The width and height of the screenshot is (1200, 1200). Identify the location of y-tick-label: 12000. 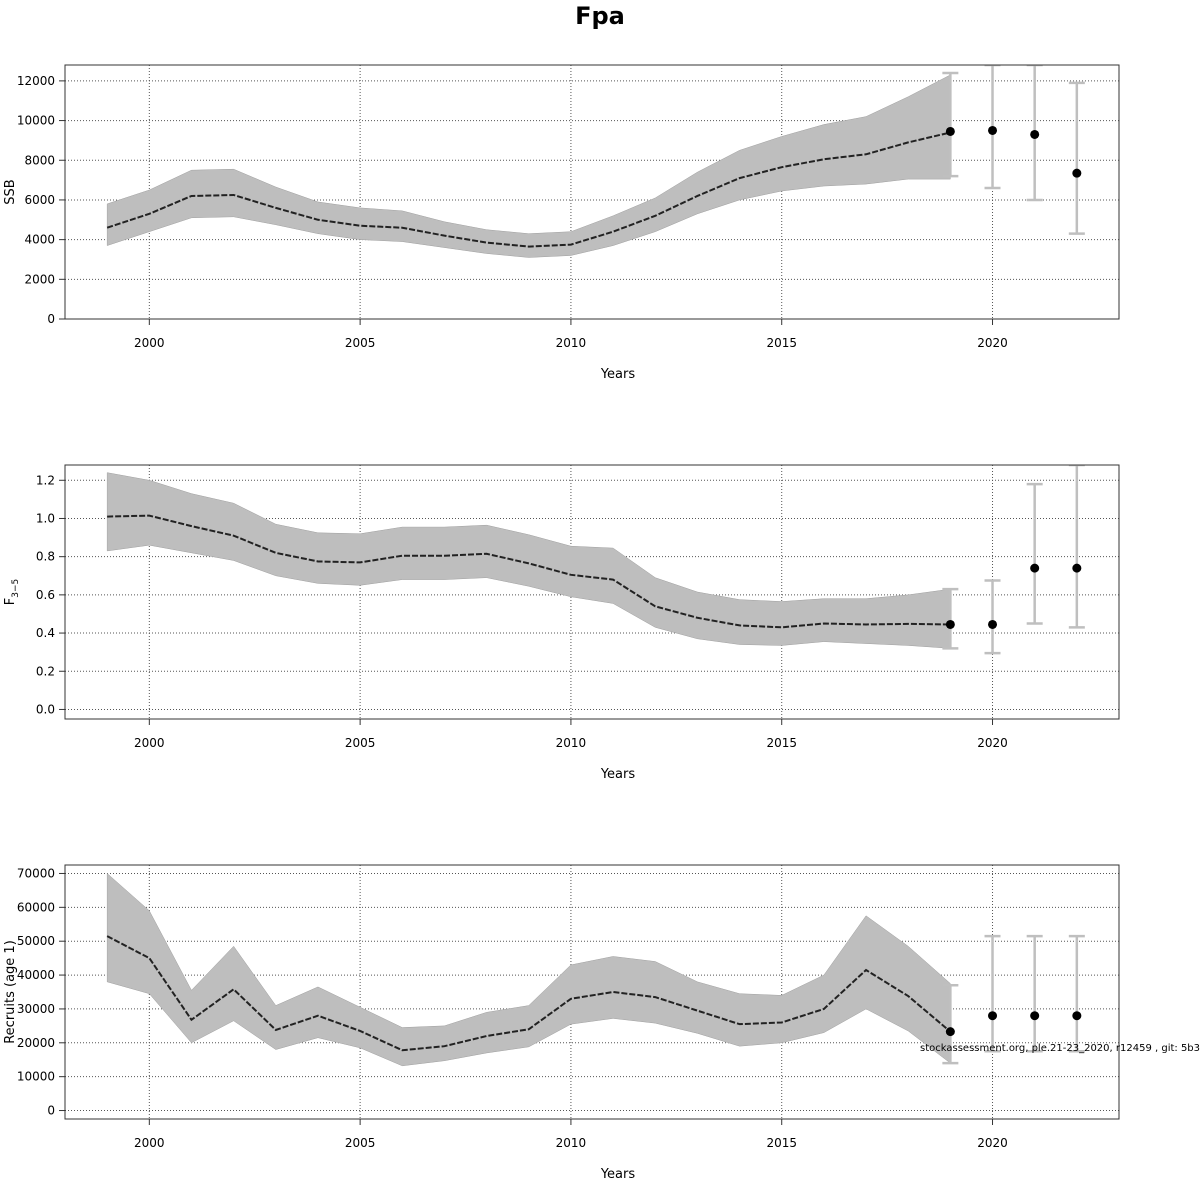
(36, 81).